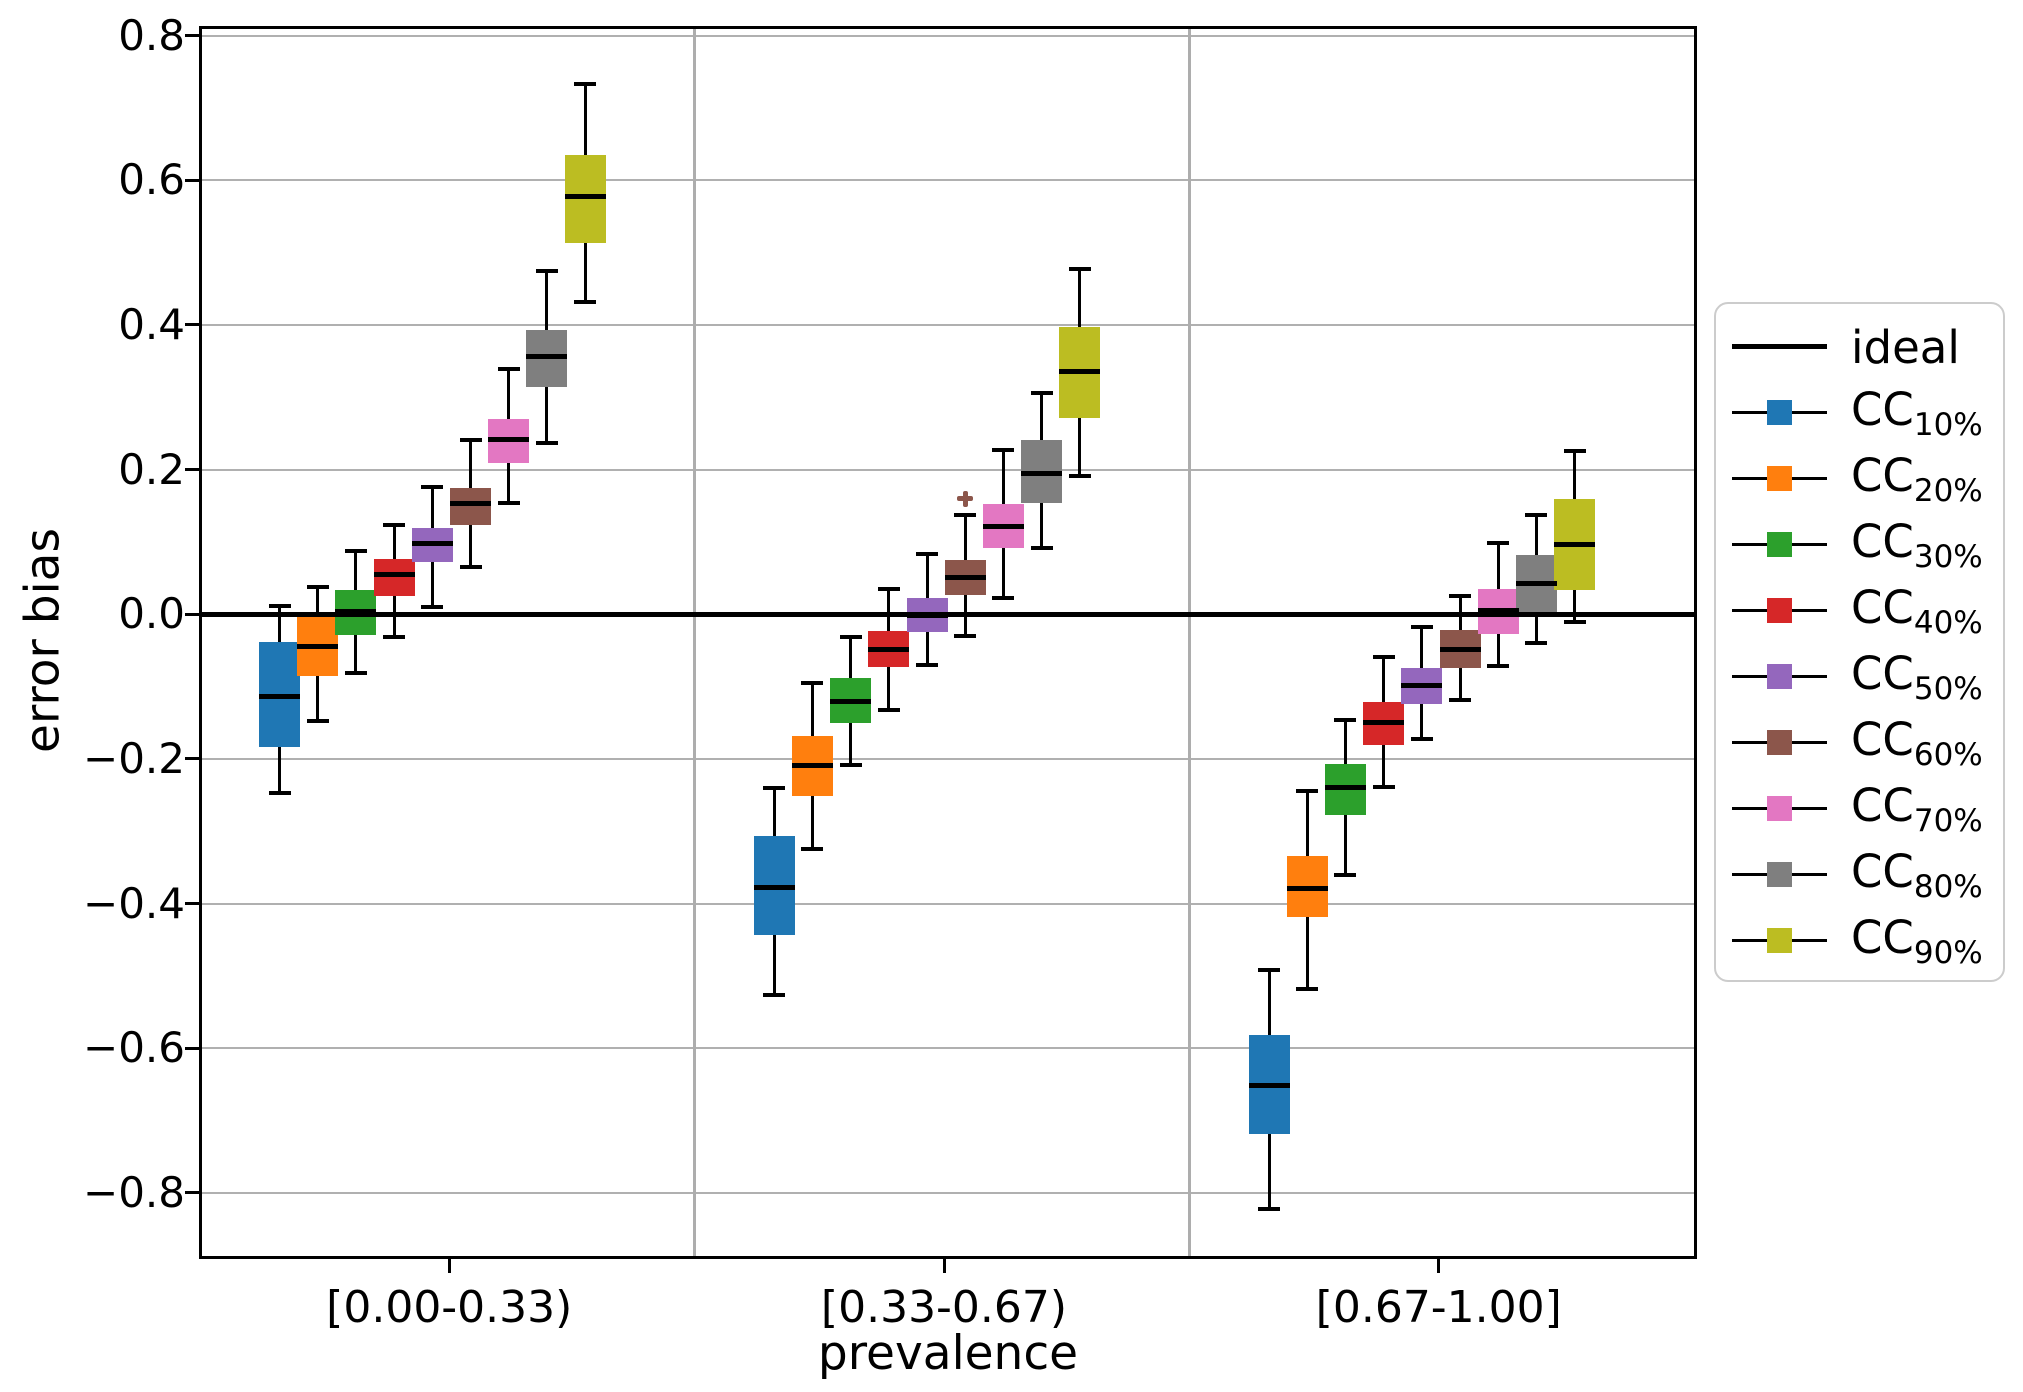 The image size is (2023, 1392). I want to click on legend-entry-cc90%-sample, so click(1779, 941).